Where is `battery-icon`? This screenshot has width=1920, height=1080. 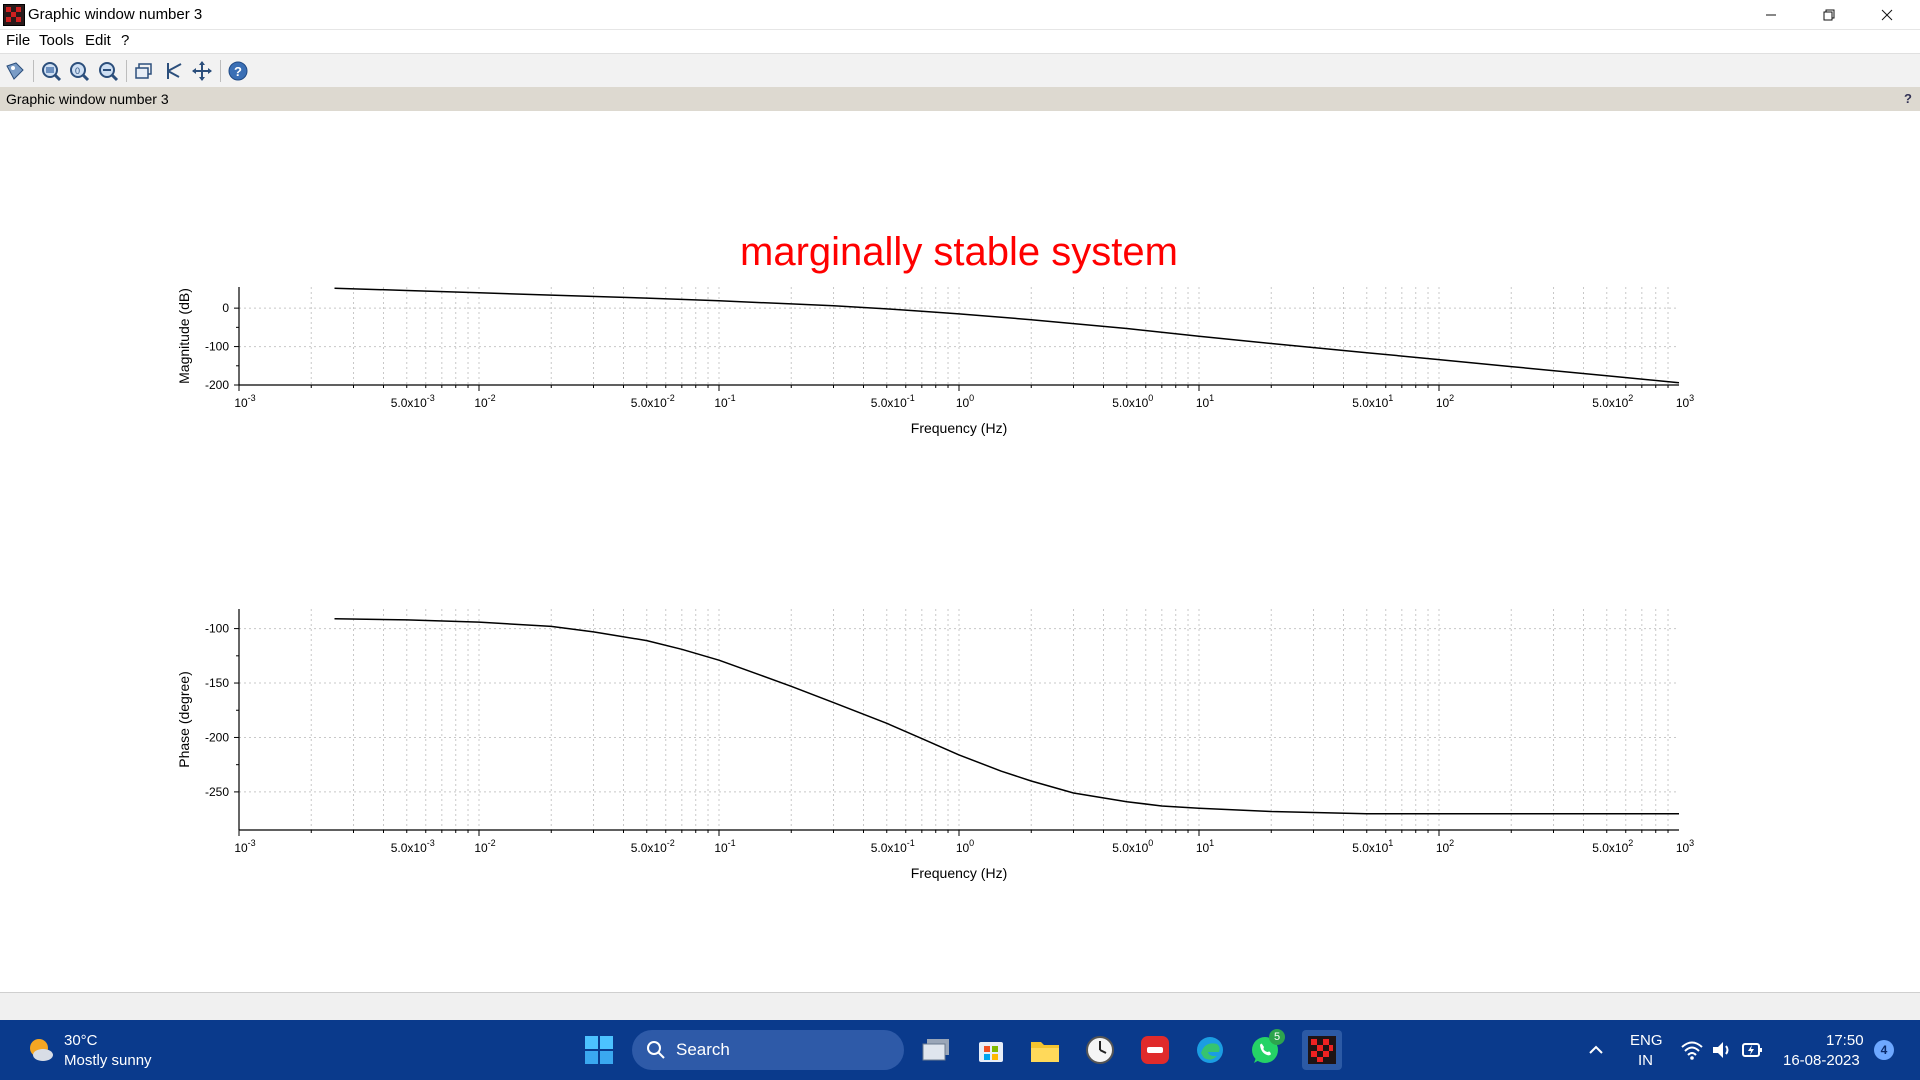 battery-icon is located at coordinates (1752, 1050).